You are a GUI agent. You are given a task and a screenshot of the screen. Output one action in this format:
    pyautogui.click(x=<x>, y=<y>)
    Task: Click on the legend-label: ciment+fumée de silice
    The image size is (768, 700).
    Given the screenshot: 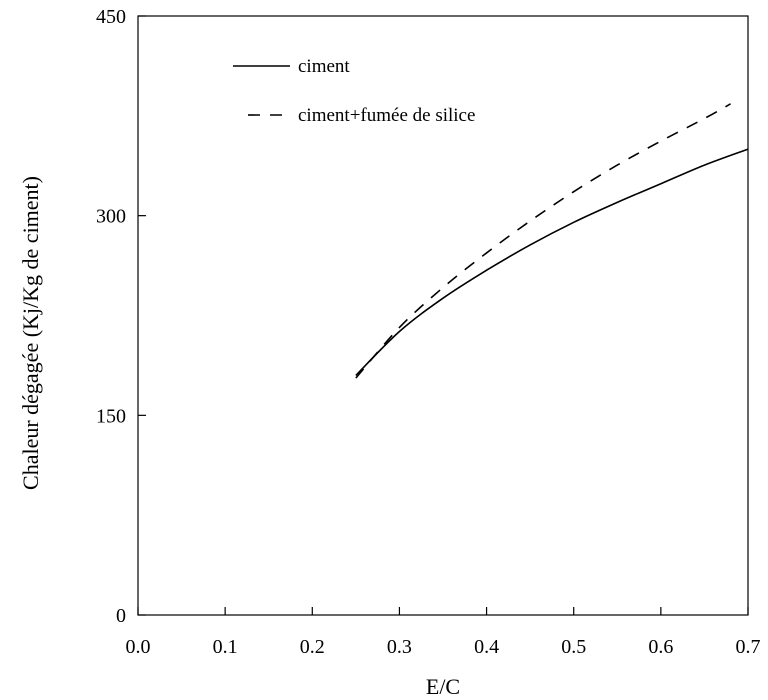 What is the action you would take?
    pyautogui.click(x=386, y=115)
    